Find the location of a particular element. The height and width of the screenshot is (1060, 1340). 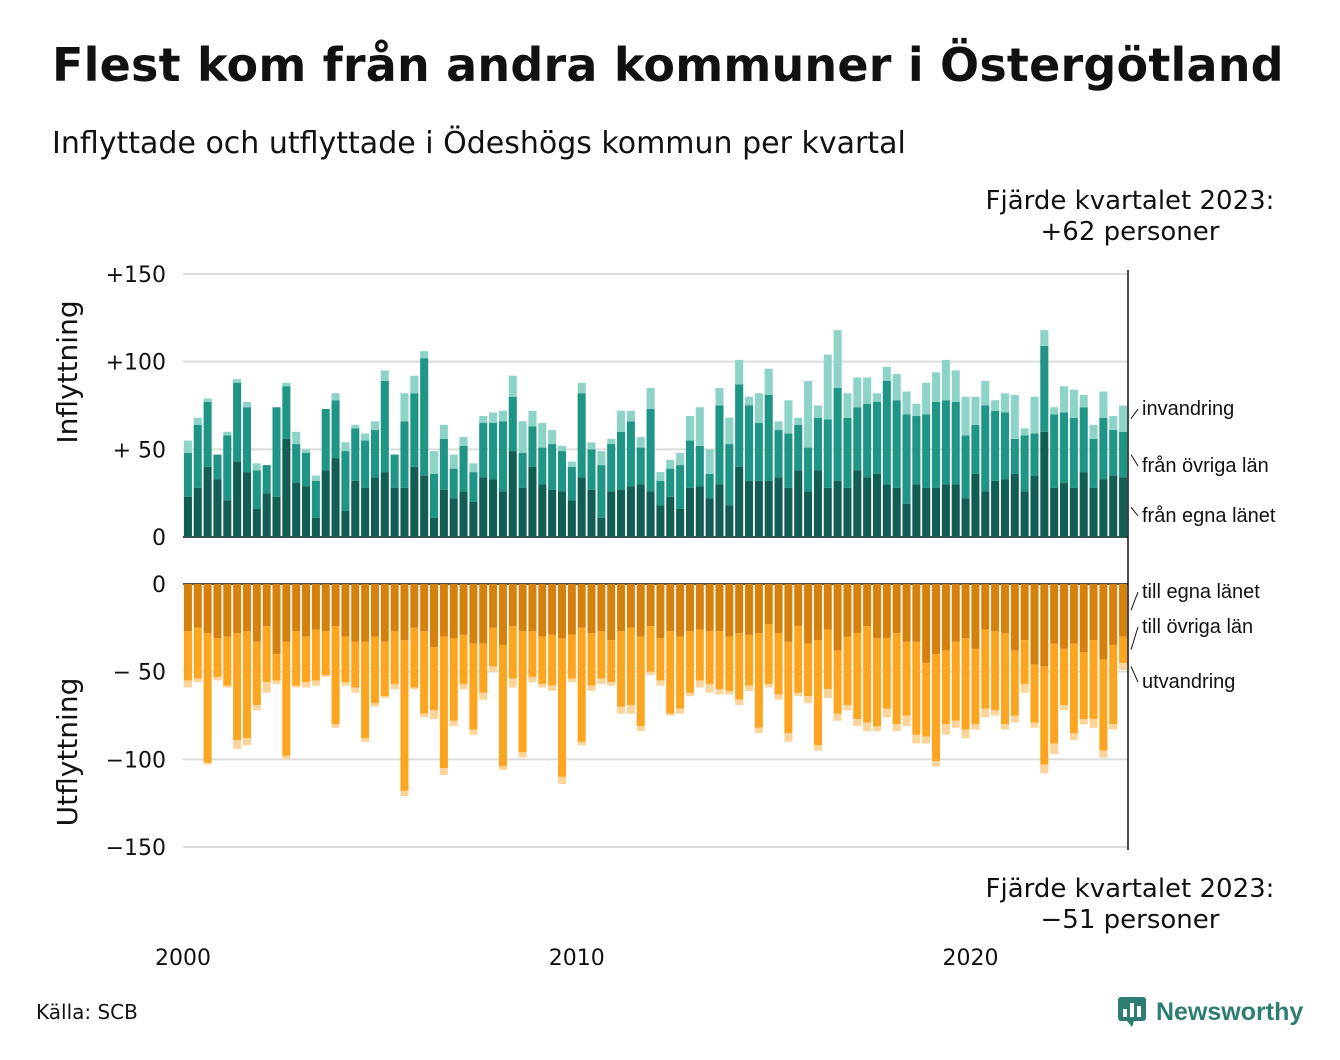

y-tick-label: +150 is located at coordinates (136, 275).